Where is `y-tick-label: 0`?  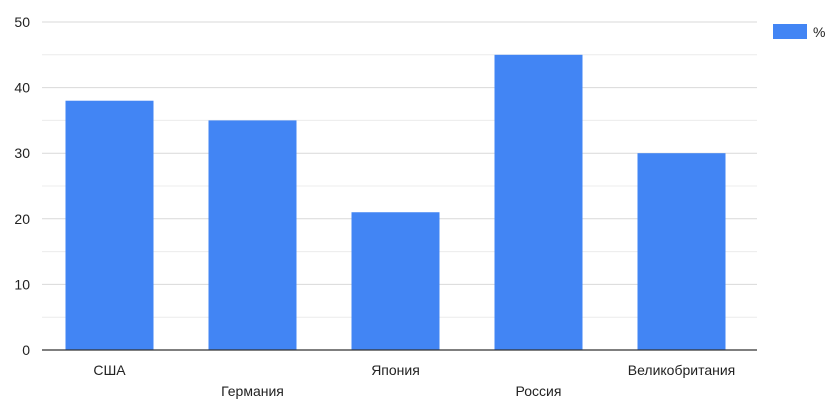
y-tick-label: 0 is located at coordinates (26, 350).